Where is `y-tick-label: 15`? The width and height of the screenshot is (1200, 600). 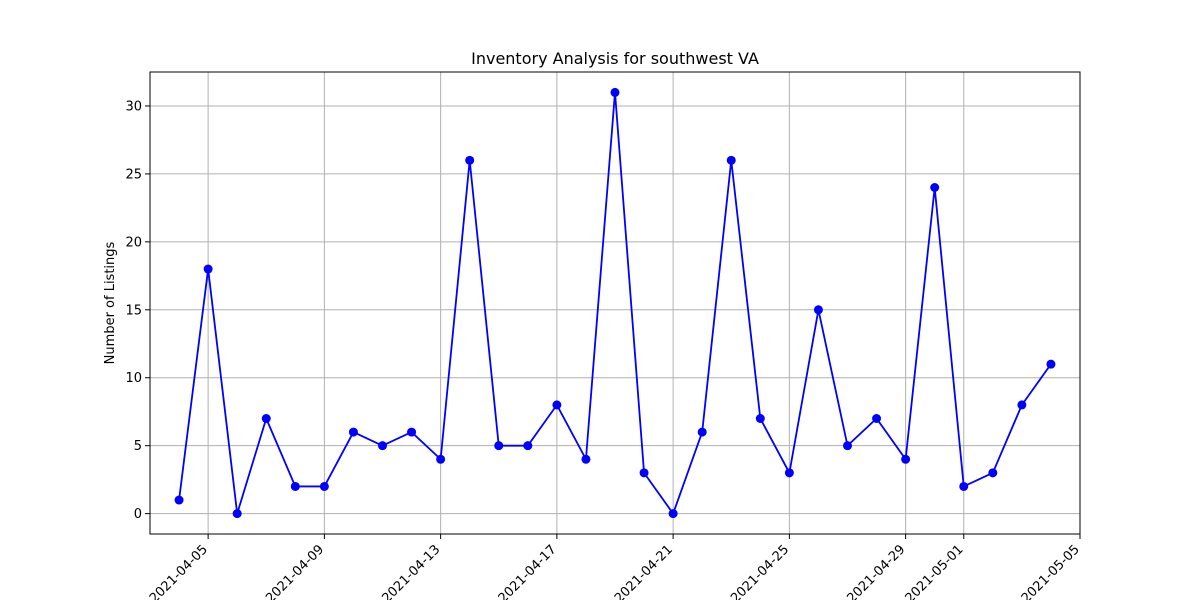
y-tick-label: 15 is located at coordinates (133, 310).